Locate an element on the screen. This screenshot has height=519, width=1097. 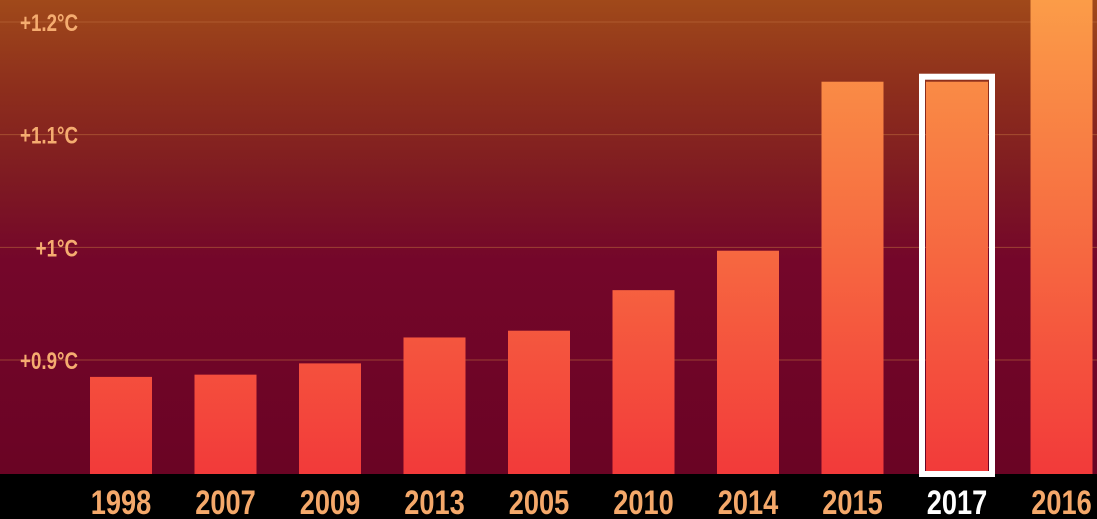
bar-2005 is located at coordinates (539, 402).